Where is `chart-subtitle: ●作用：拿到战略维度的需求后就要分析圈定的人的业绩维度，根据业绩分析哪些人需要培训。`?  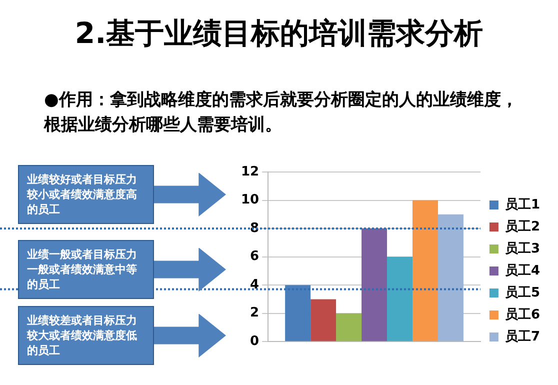
chart-subtitle: ●作用：拿到战略维度的需求后就要分析圈定的人的业绩维度，根据业绩分析哪些人需要培训。 is located at coordinates (281, 113).